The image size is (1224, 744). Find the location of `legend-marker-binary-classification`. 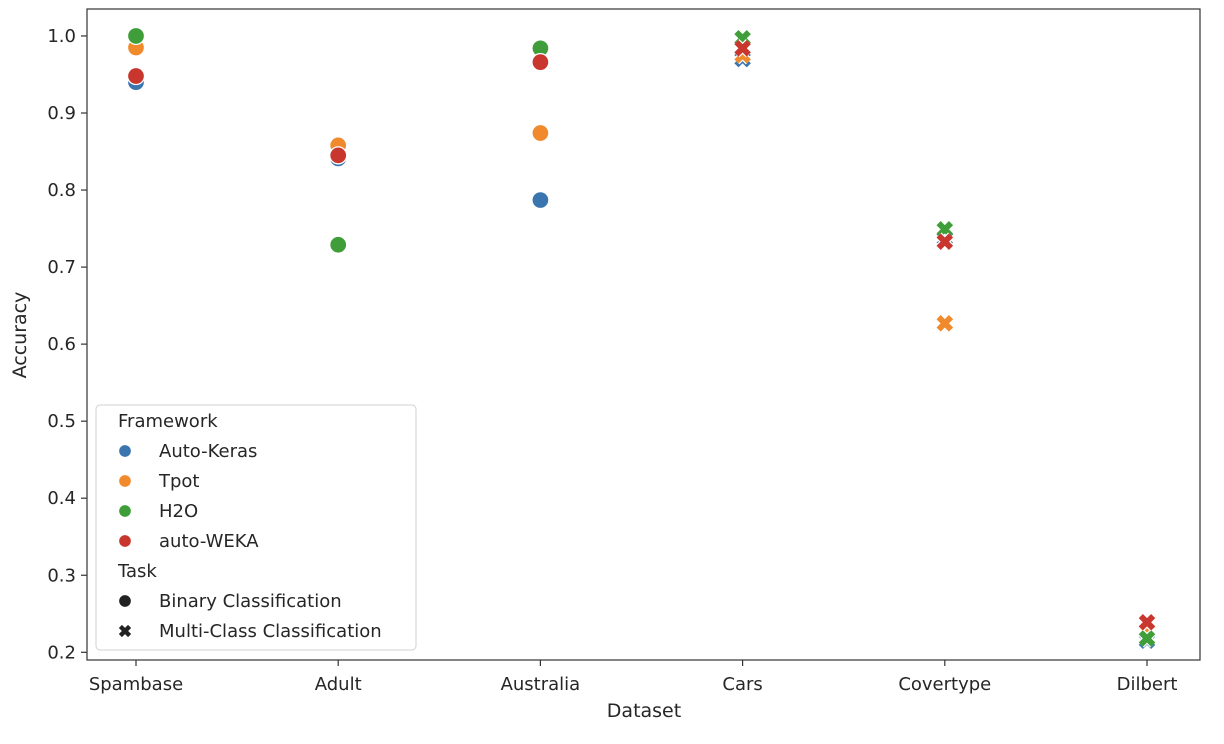

legend-marker-binary-classification is located at coordinates (125, 601).